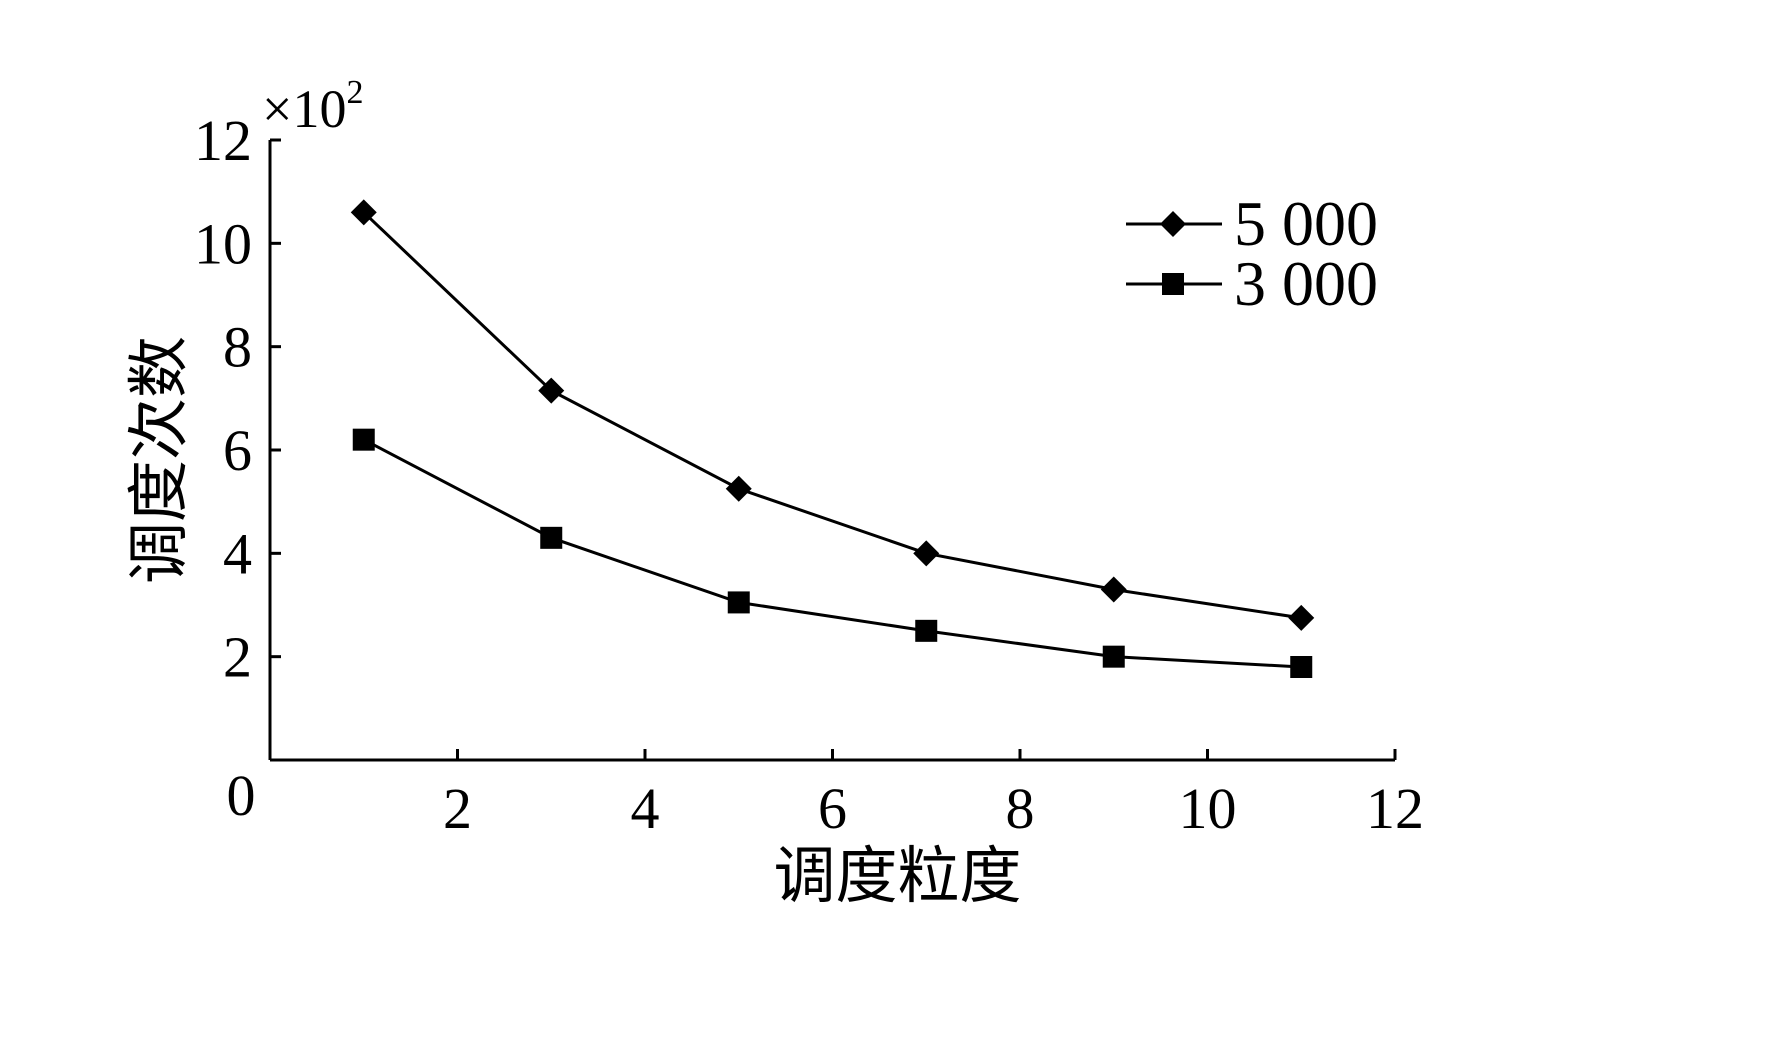 Image resolution: width=1792 pixels, height=1040 pixels. What do you see at coordinates (223, 140) in the screenshot?
I see `y-tick-label: 12` at bounding box center [223, 140].